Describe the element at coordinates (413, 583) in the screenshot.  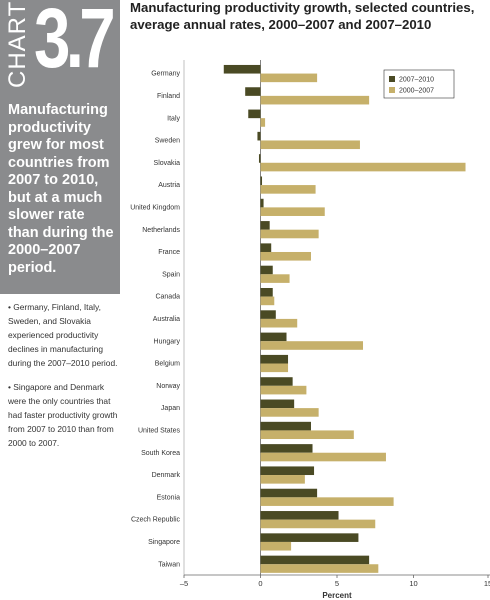
I see `x-tick-label: 10` at that location.